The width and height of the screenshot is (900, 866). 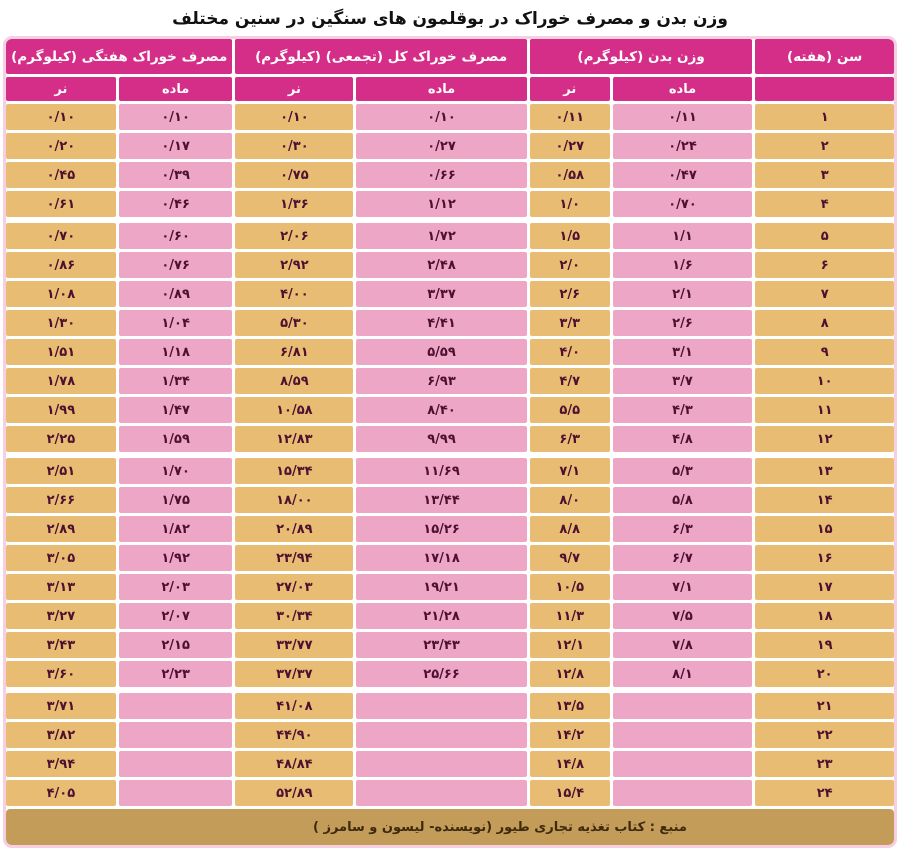 I want to click on body-weight-male-cell: ۱۲/۱, so click(x=569, y=645).